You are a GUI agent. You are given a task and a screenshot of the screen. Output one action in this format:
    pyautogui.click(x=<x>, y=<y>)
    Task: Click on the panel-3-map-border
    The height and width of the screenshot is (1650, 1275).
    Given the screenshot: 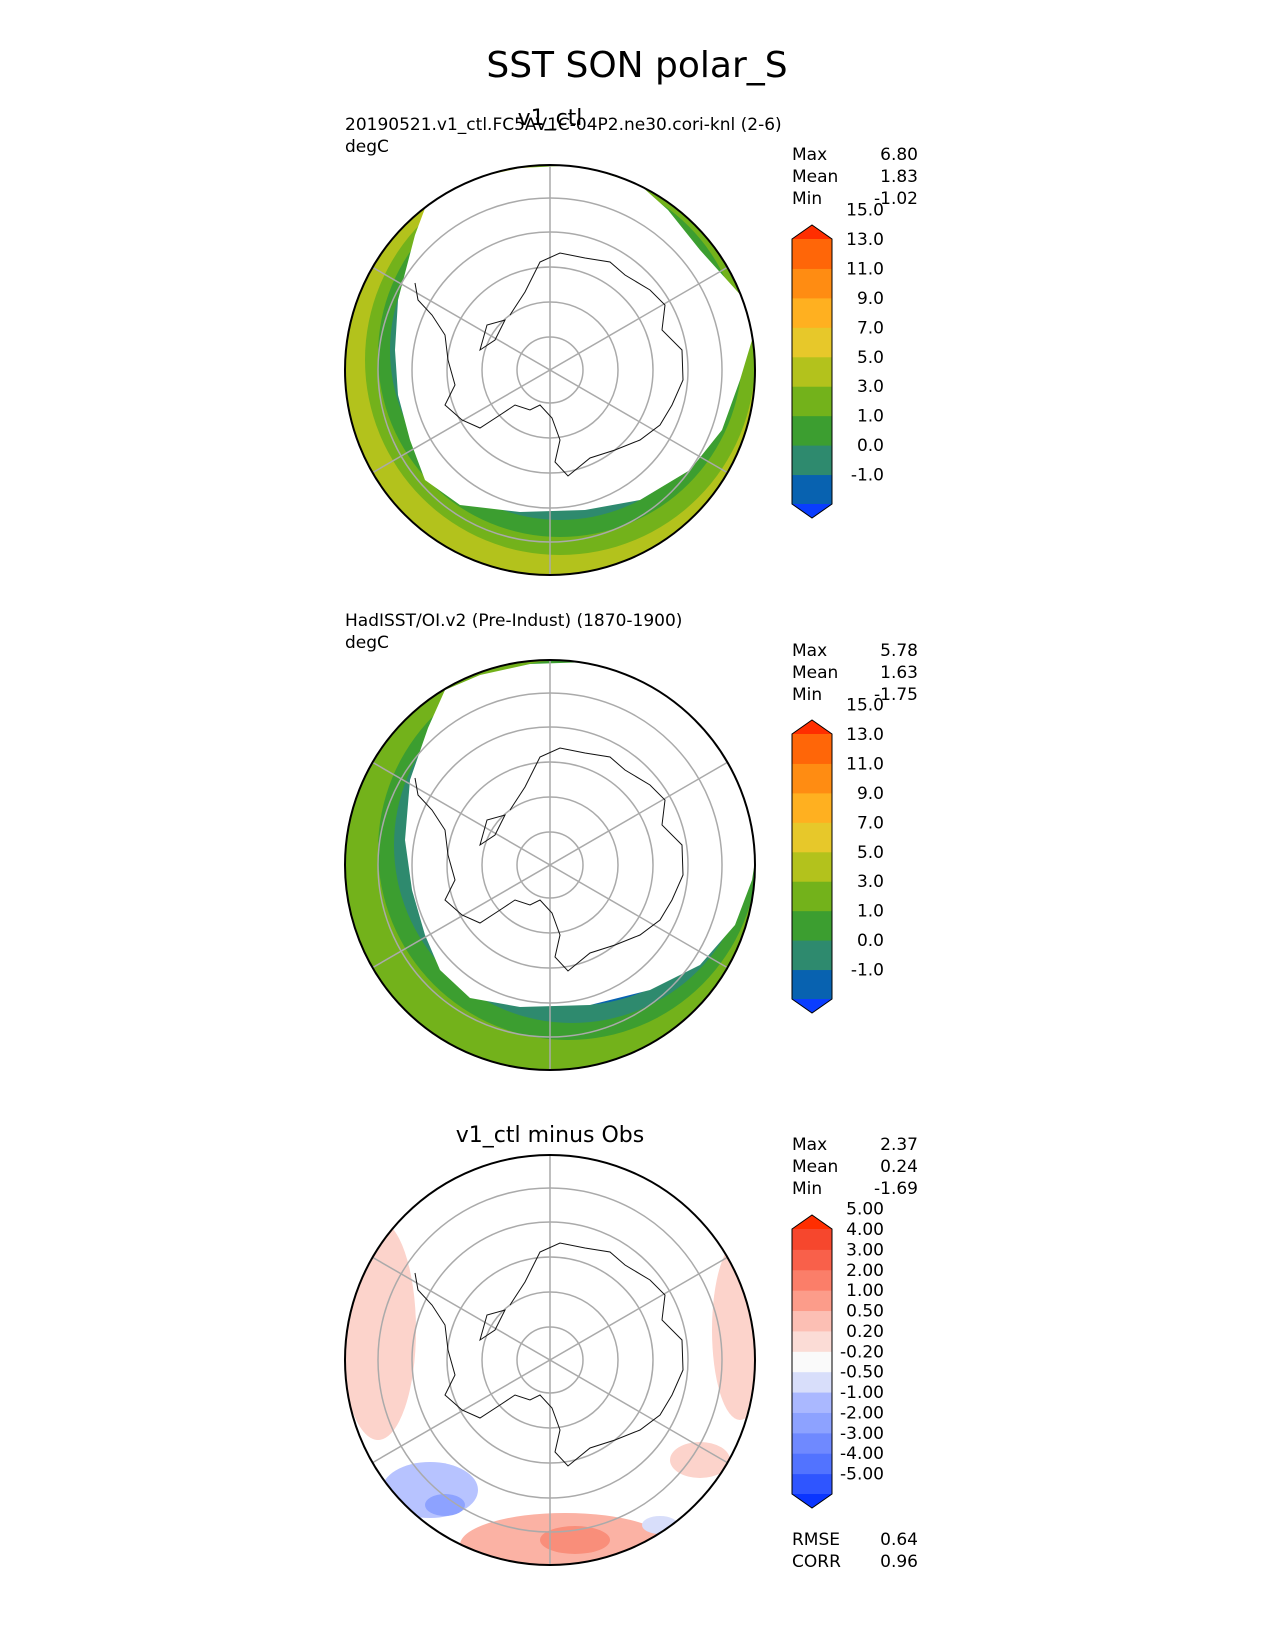 What is the action you would take?
    pyautogui.click(x=550, y=1360)
    